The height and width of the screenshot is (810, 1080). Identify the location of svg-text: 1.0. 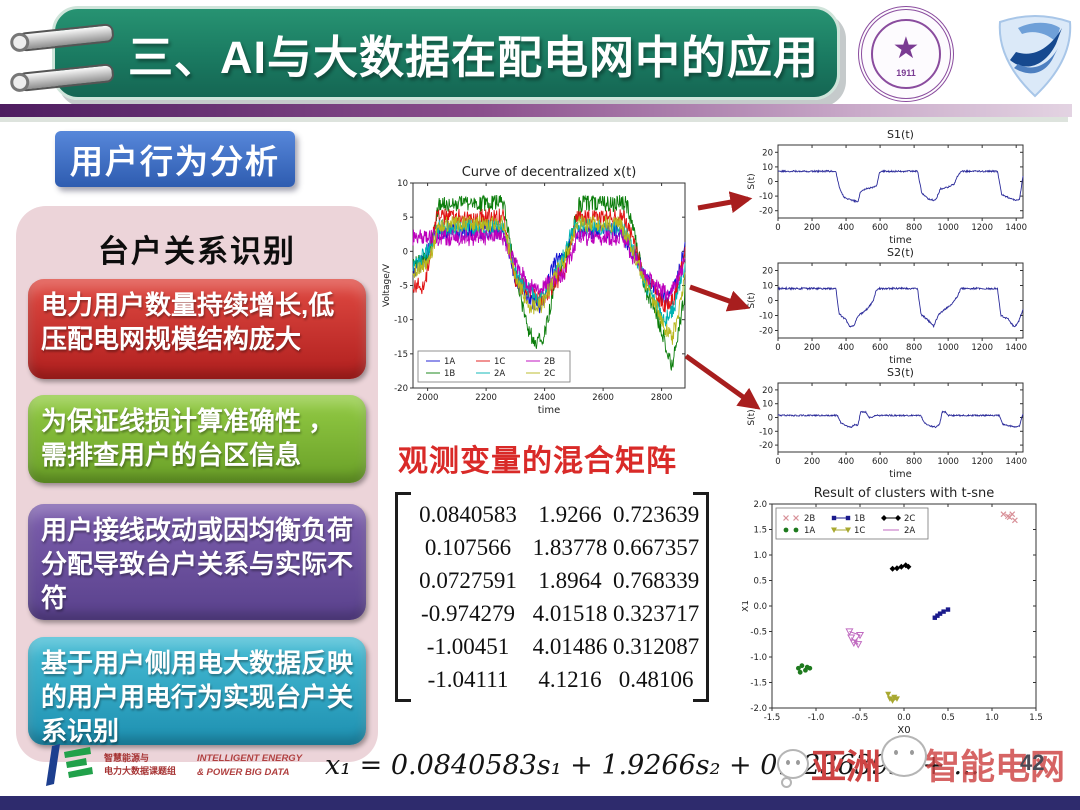
(760, 556).